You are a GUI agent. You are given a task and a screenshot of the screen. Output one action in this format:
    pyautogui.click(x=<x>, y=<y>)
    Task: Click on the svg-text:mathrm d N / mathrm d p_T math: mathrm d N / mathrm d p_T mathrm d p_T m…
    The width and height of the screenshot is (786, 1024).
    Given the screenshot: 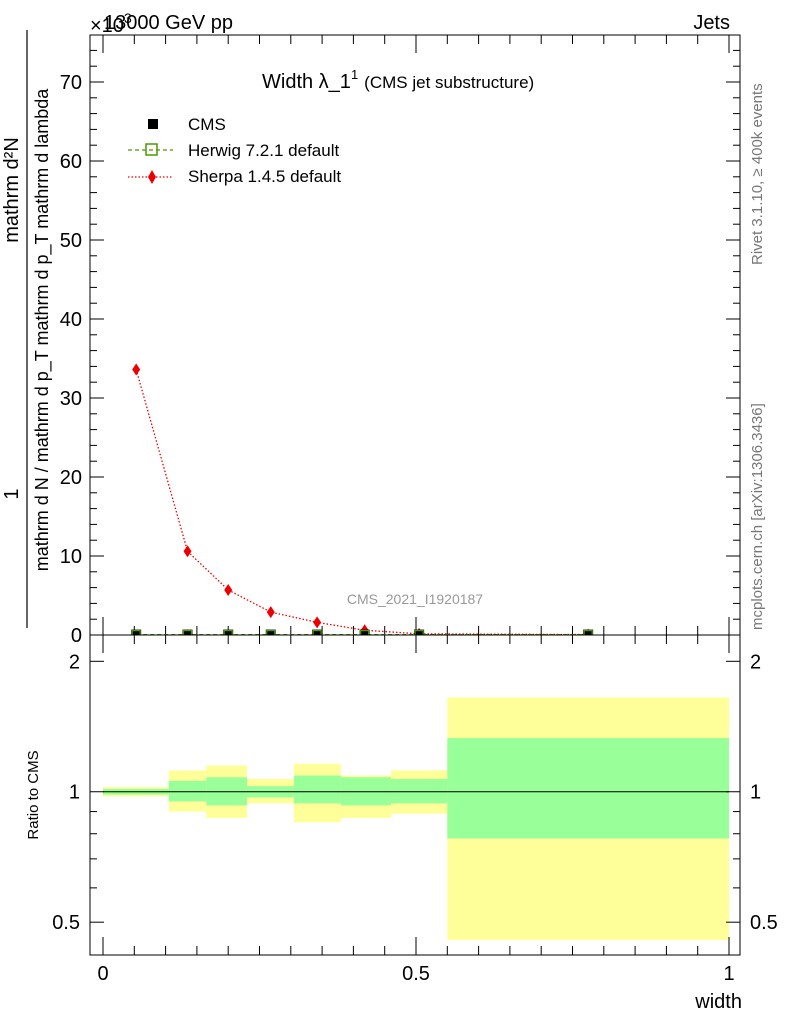 What is the action you would take?
    pyautogui.click(x=42, y=329)
    